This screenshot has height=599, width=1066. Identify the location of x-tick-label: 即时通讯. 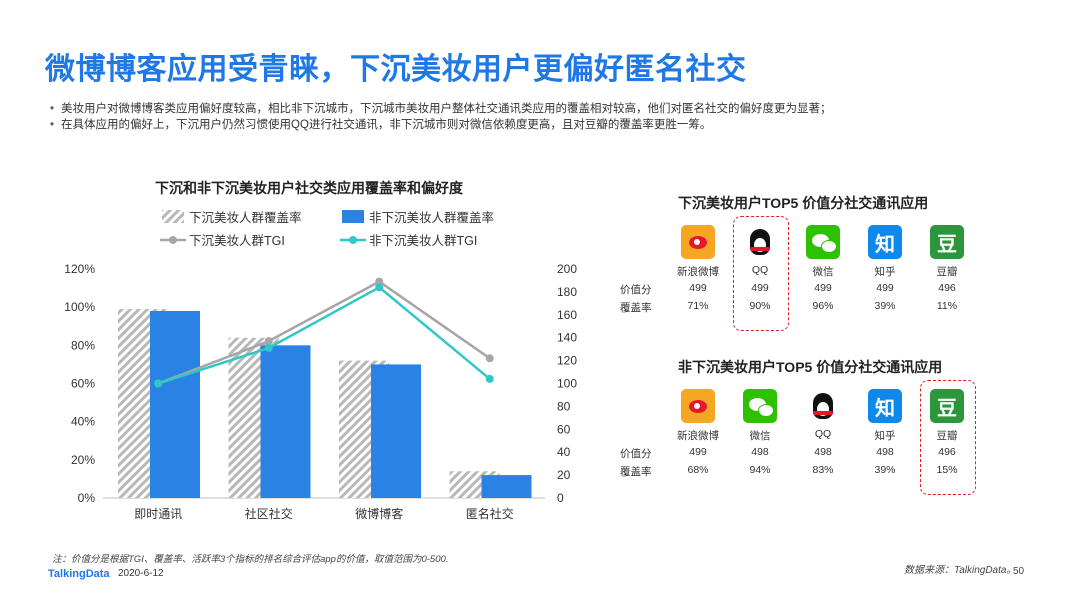
(158, 514).